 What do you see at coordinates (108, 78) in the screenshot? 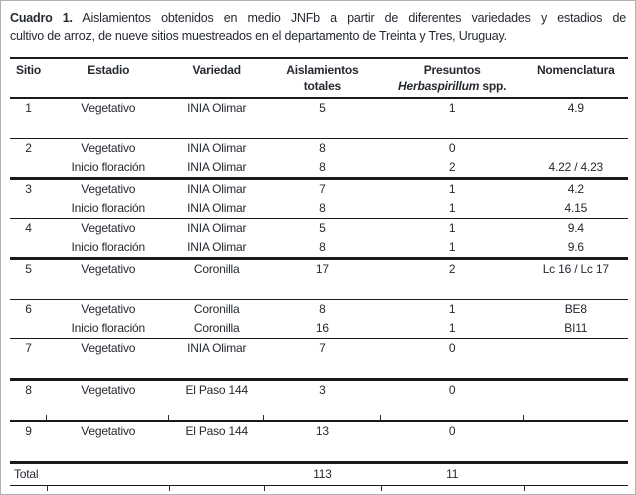
I see `col-header-estadio: Estadio` at bounding box center [108, 78].